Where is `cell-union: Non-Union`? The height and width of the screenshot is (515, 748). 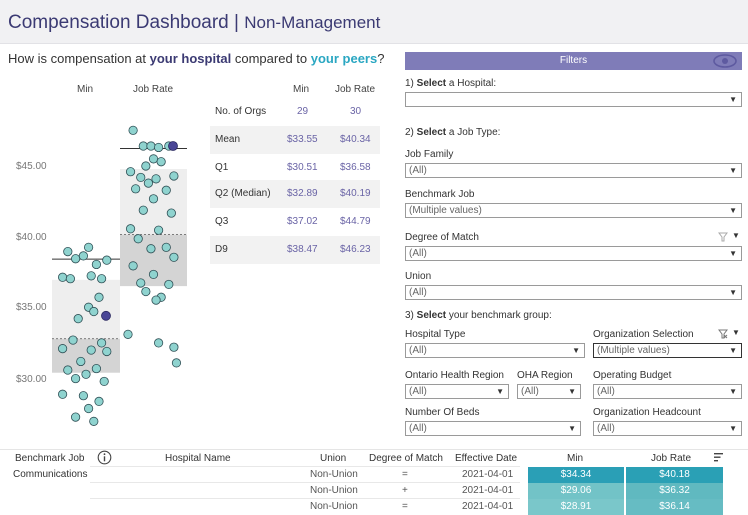
cell-union: Non-Union is located at coordinates (334, 474).